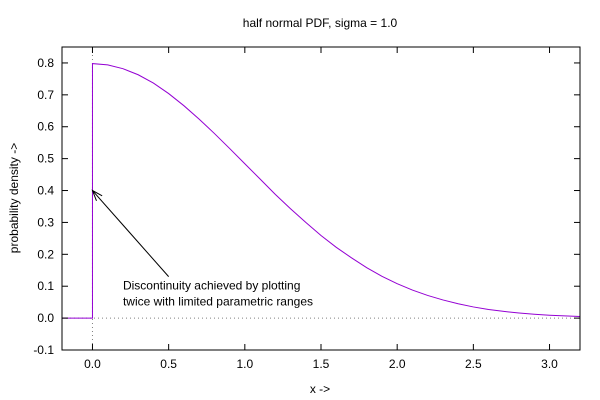 Image resolution: width=600 pixels, height=400 pixels. I want to click on y-tick-label: 0.2, so click(45, 254).